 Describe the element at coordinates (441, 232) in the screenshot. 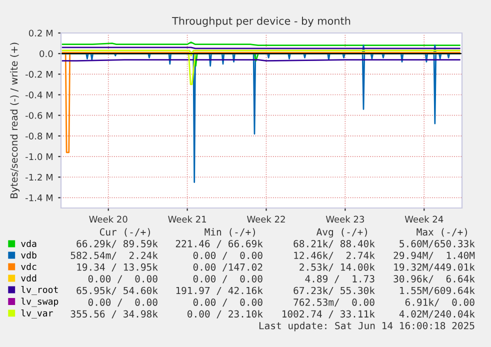

I see `text: Max (-/+)` at that location.